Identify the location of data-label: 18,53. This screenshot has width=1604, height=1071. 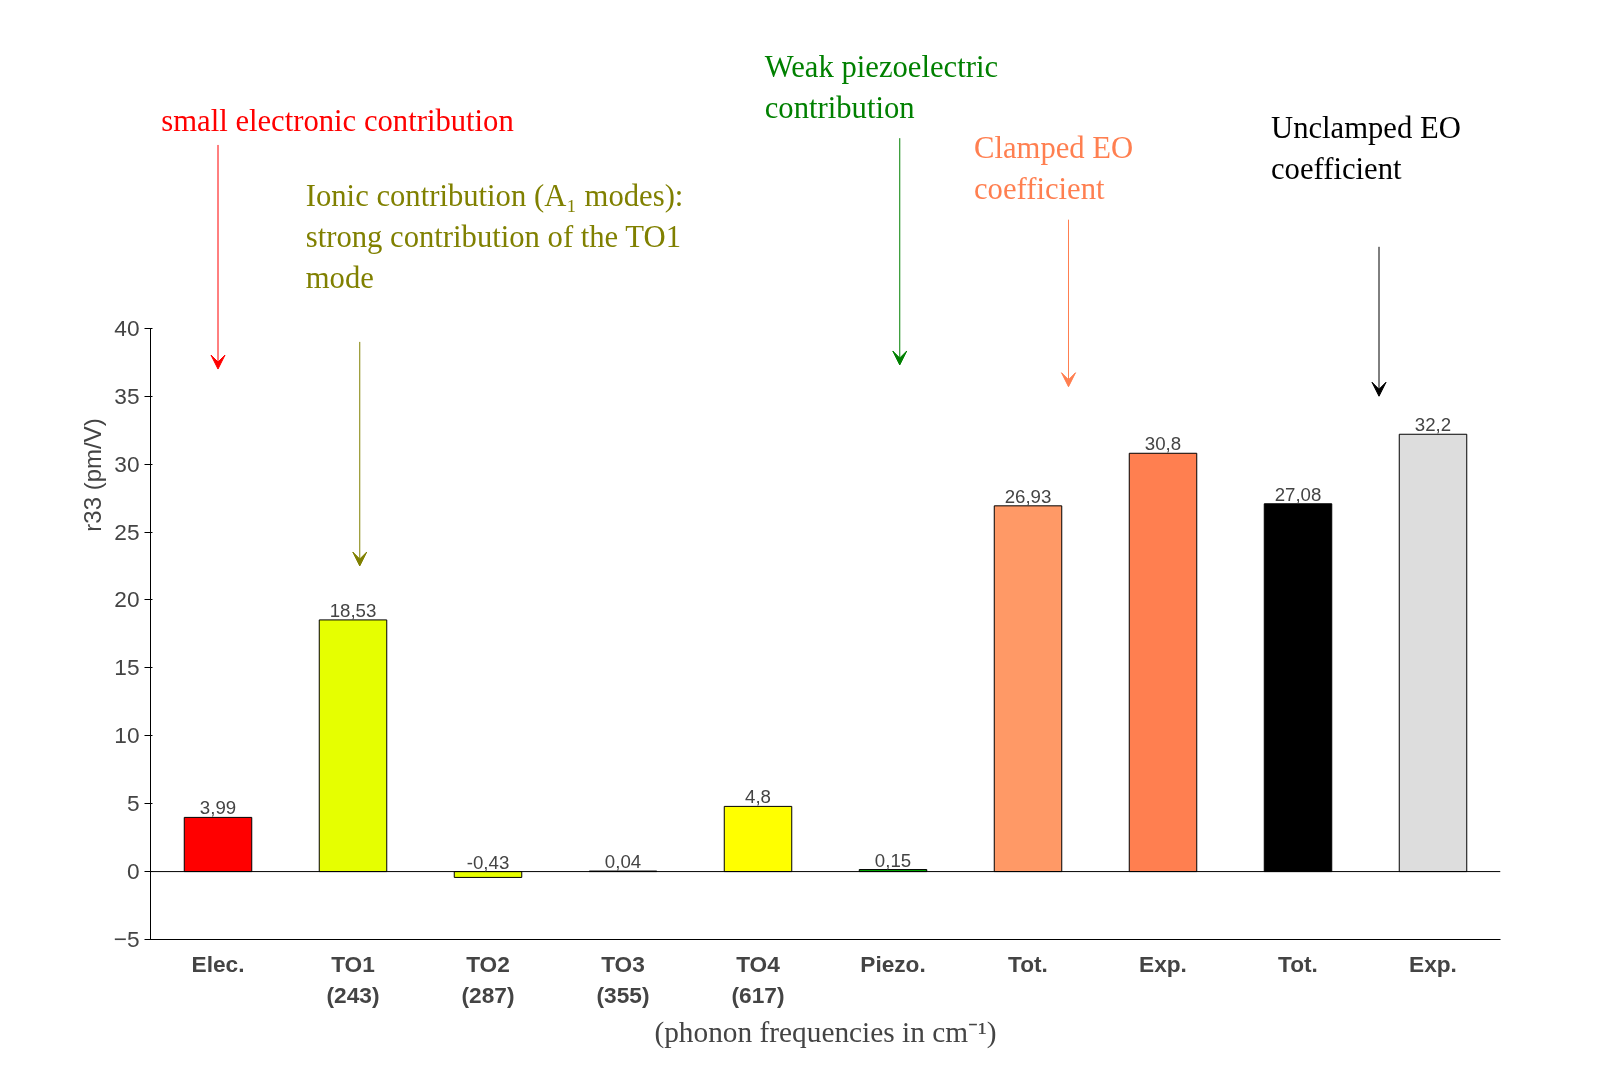
(353, 610).